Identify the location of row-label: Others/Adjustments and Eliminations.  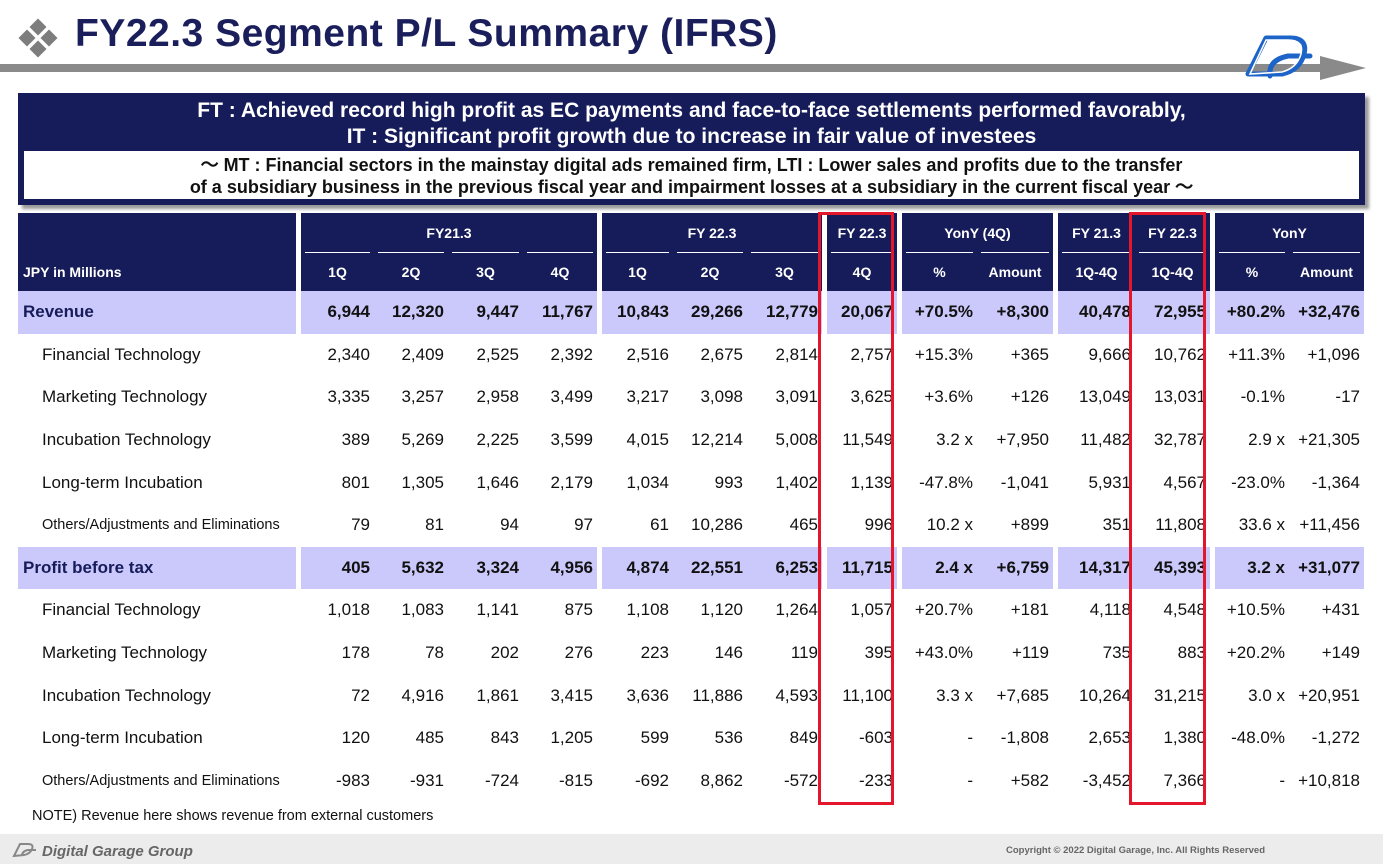
(161, 780).